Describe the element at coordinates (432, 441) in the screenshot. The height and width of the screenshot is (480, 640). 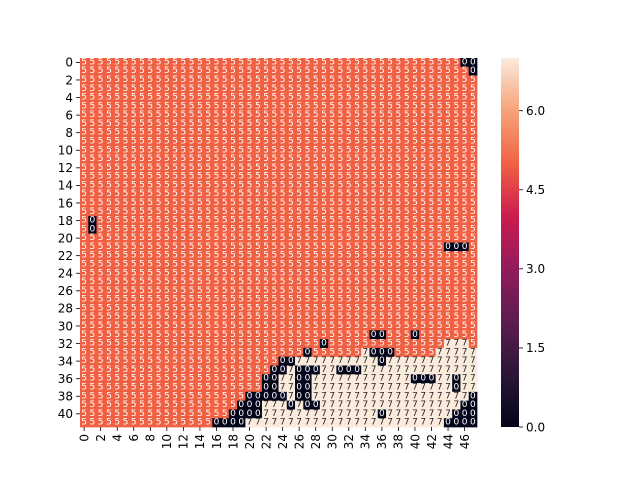
I see `x-tick-label: 42` at that location.